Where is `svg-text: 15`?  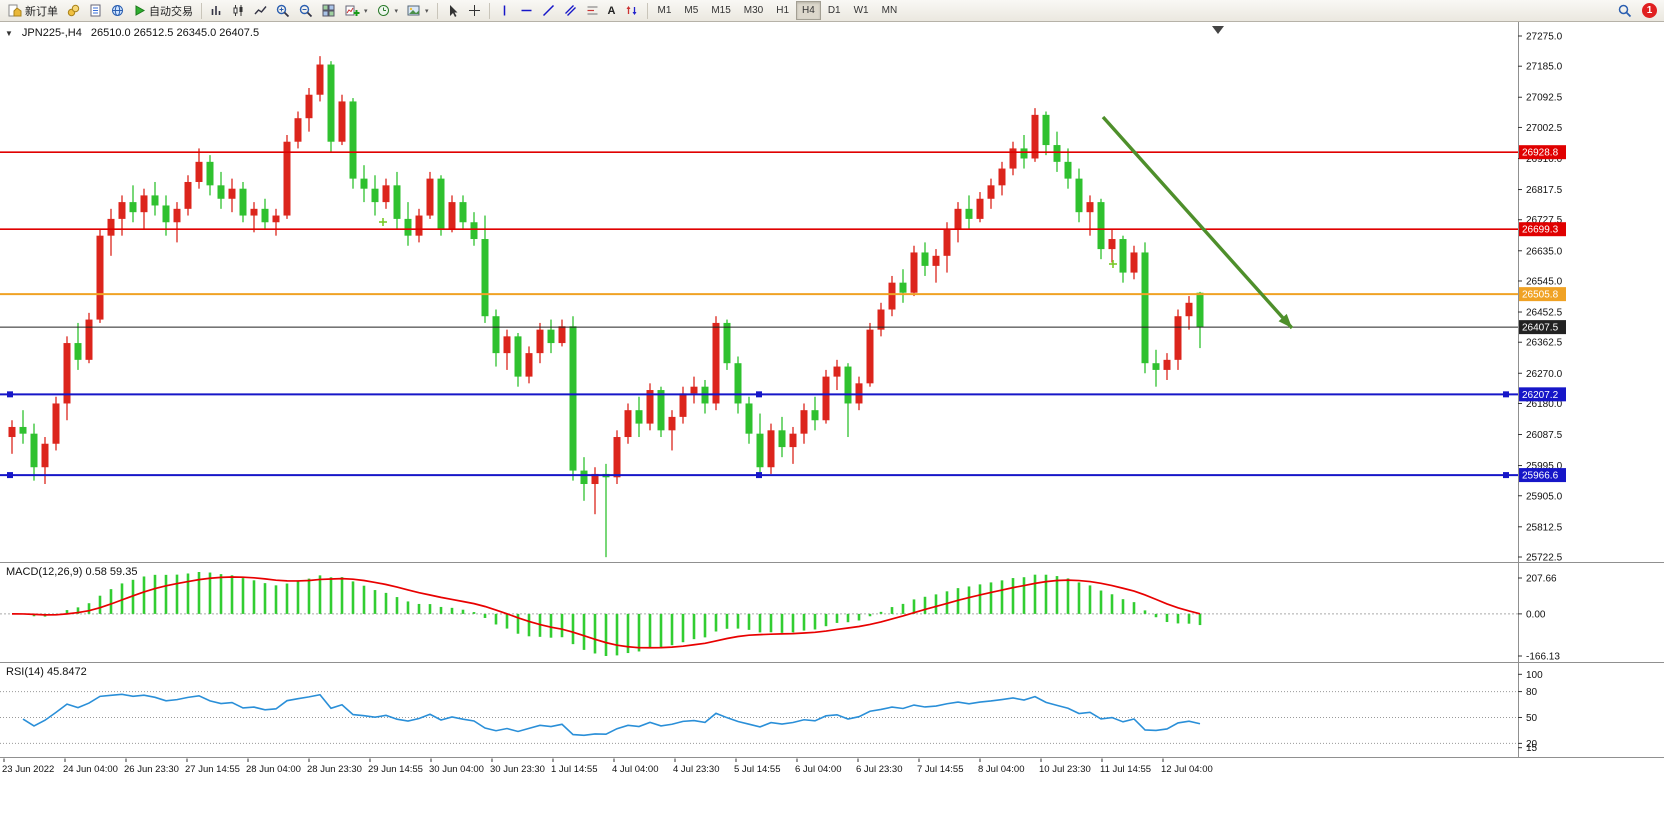 svg-text: 15 is located at coordinates (1532, 748).